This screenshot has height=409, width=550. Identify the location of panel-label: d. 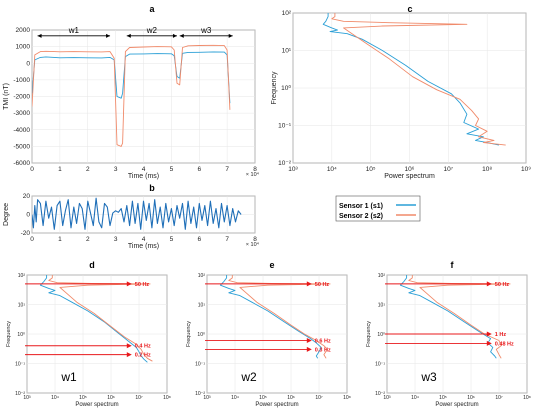
(92, 265).